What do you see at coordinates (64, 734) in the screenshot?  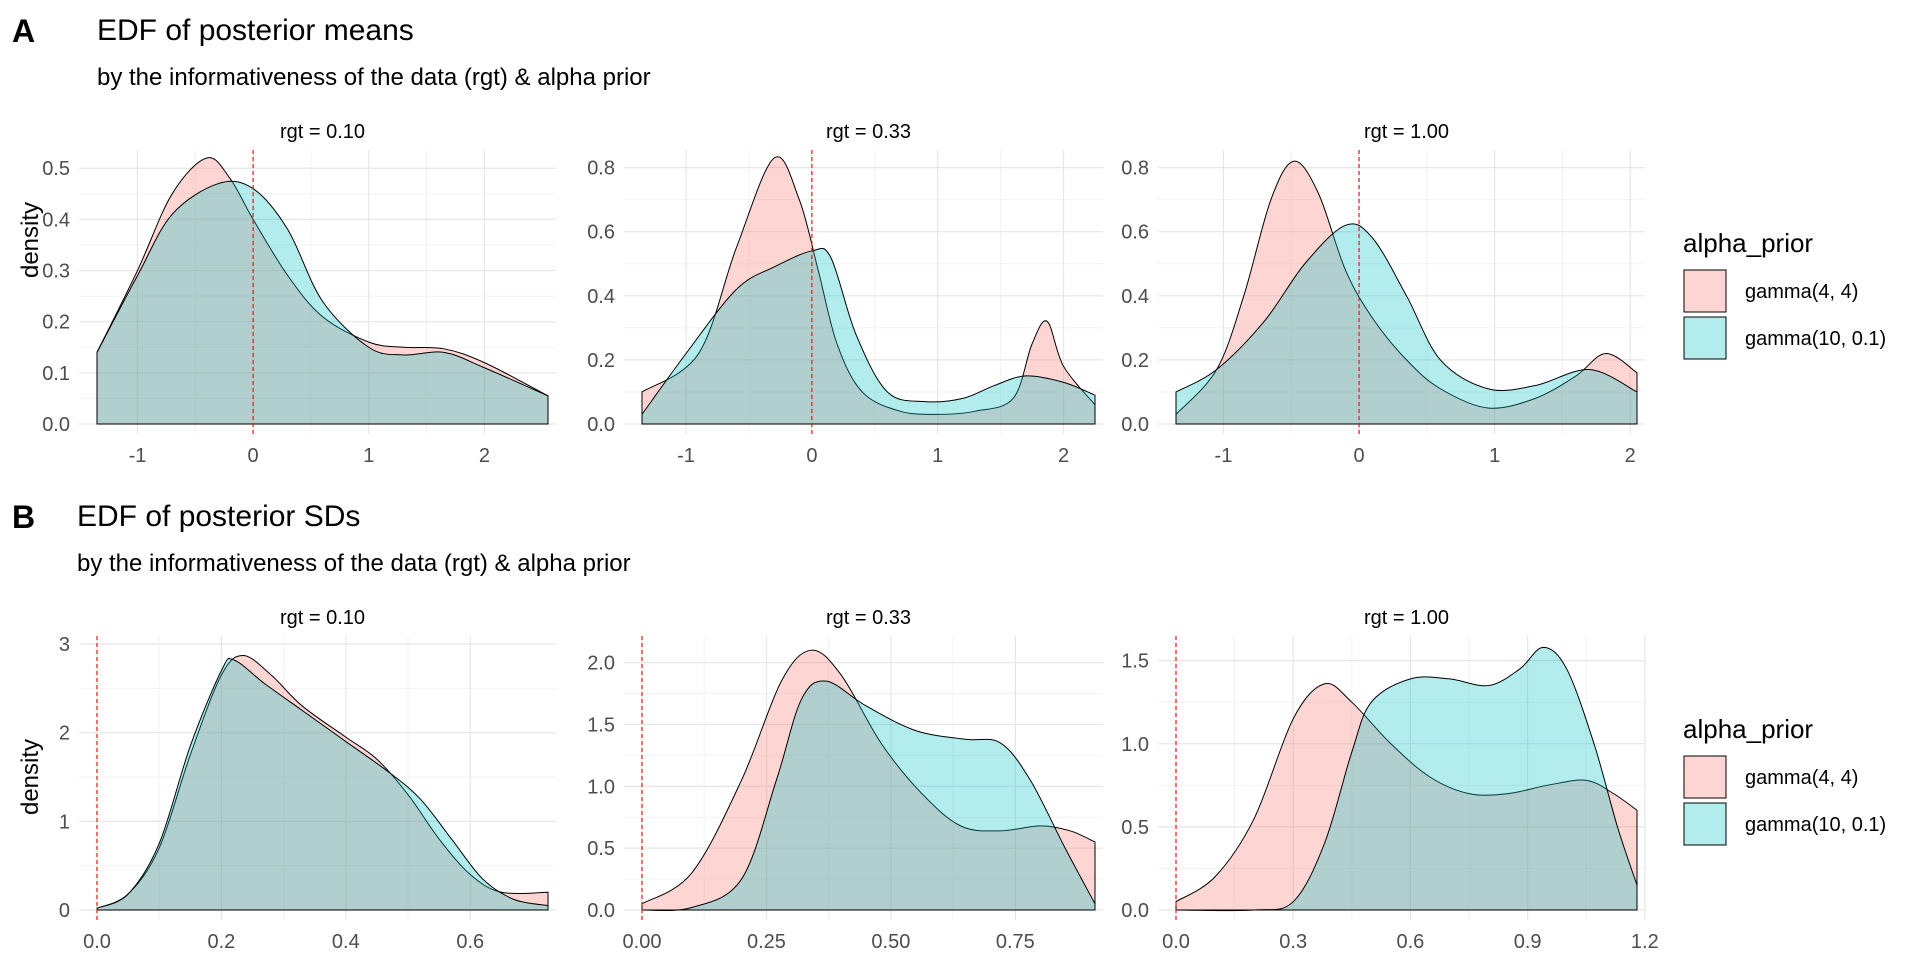 I see `y-tick-label: 2` at bounding box center [64, 734].